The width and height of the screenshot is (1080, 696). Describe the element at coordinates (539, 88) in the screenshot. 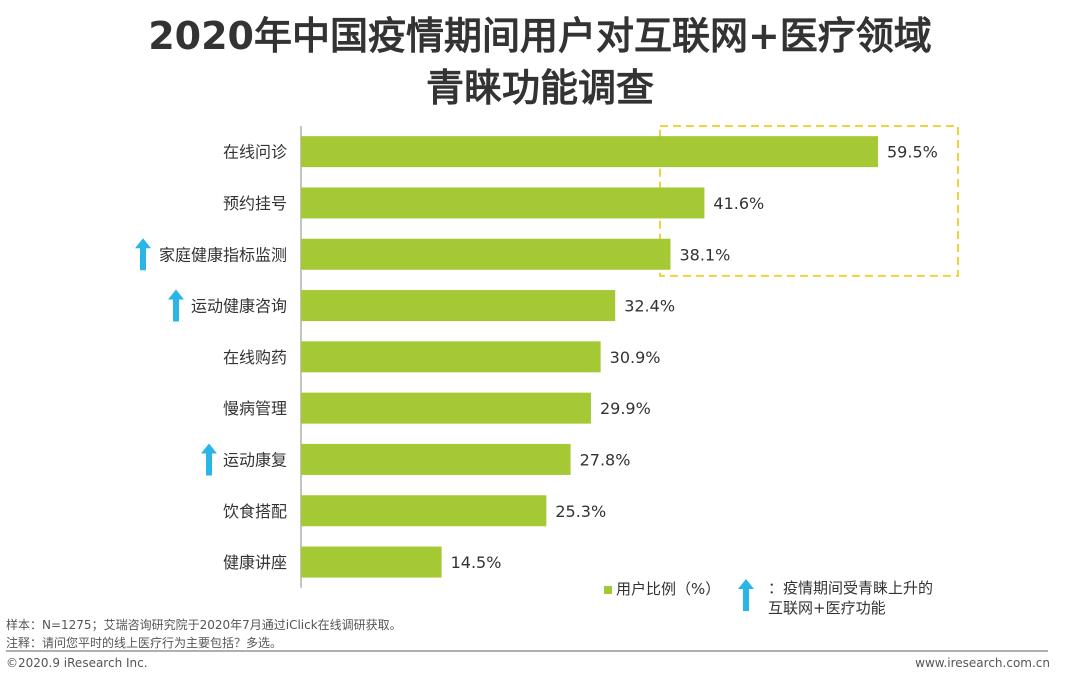

I see `chart-title-line2: 青睐功能调查` at that location.